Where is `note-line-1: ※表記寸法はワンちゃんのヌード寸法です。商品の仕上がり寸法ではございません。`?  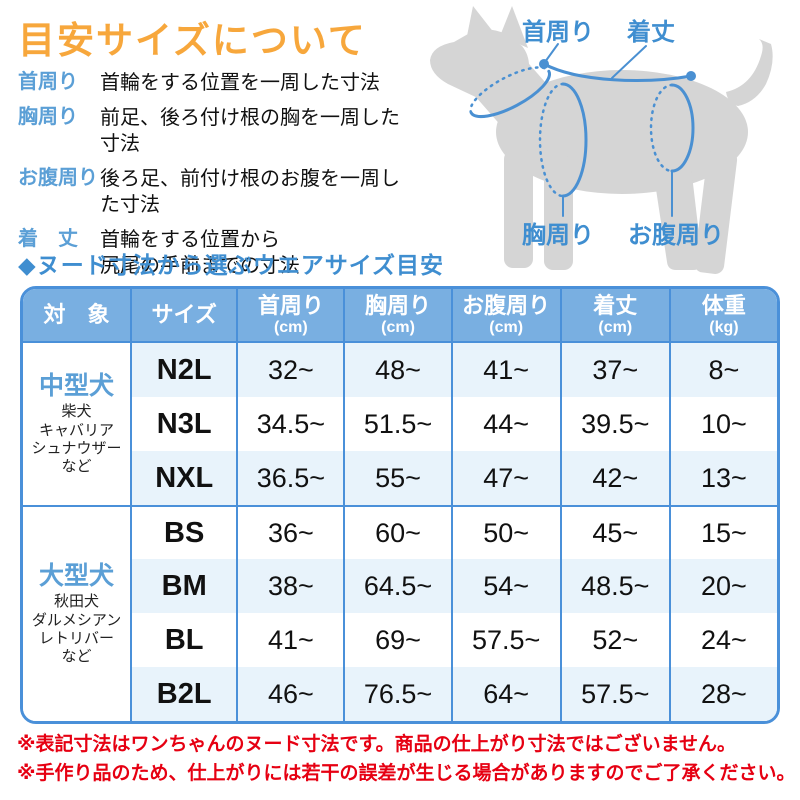 note-line-1: ※表記寸法はワンちゃんのヌード寸法です。商品の仕上がり寸法ではございません。 is located at coordinates (377, 744).